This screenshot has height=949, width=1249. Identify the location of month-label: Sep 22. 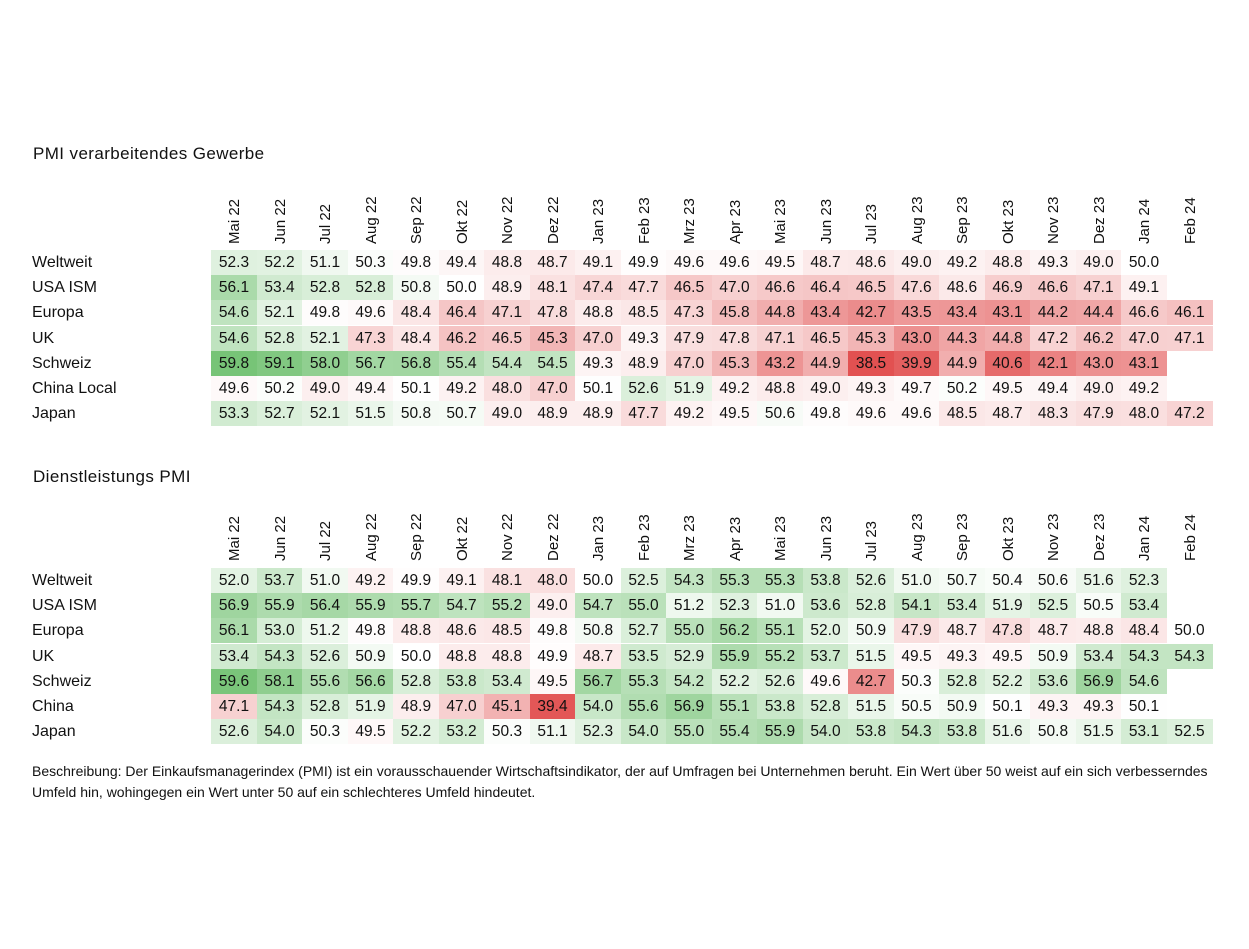
(416, 537).